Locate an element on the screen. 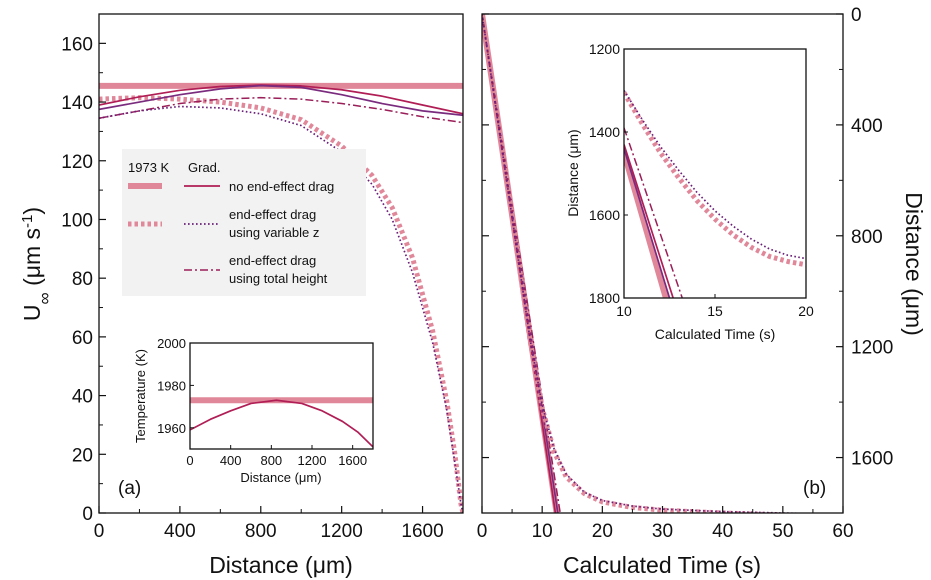 The image size is (931, 580). y-tick-label: 40 is located at coordinates (82, 397).